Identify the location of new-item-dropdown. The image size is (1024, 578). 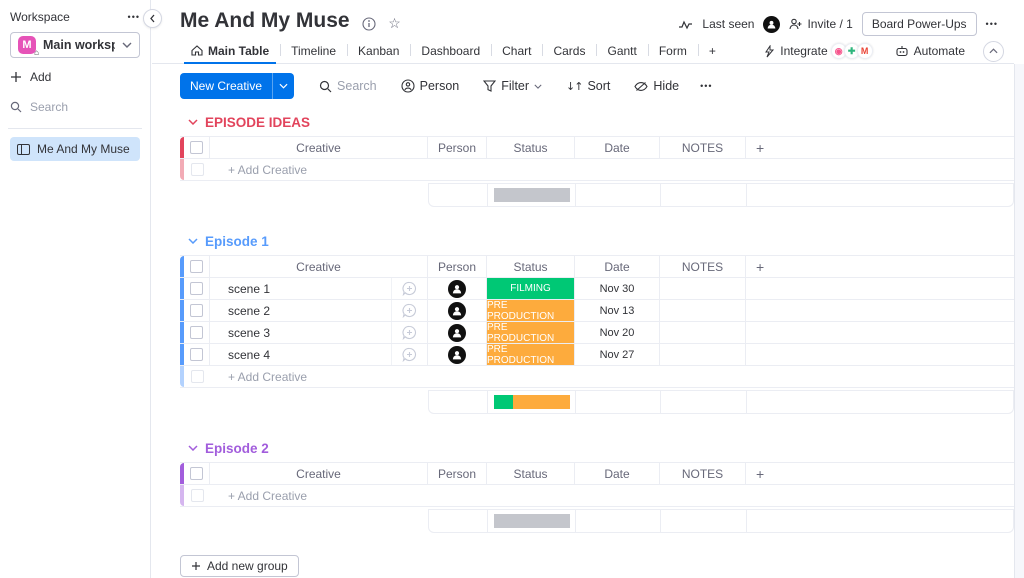
(283, 86).